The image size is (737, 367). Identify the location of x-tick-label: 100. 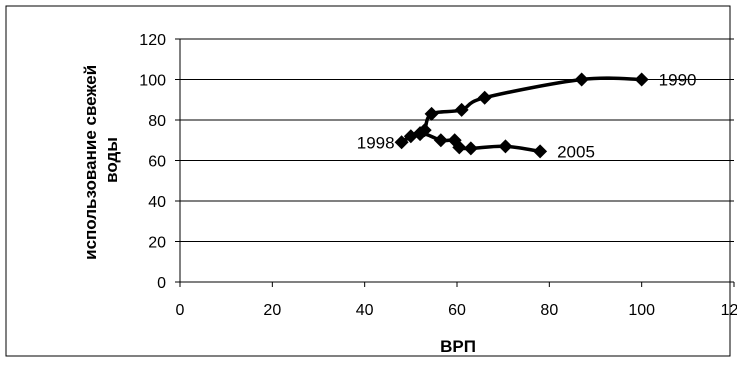
(641, 310).